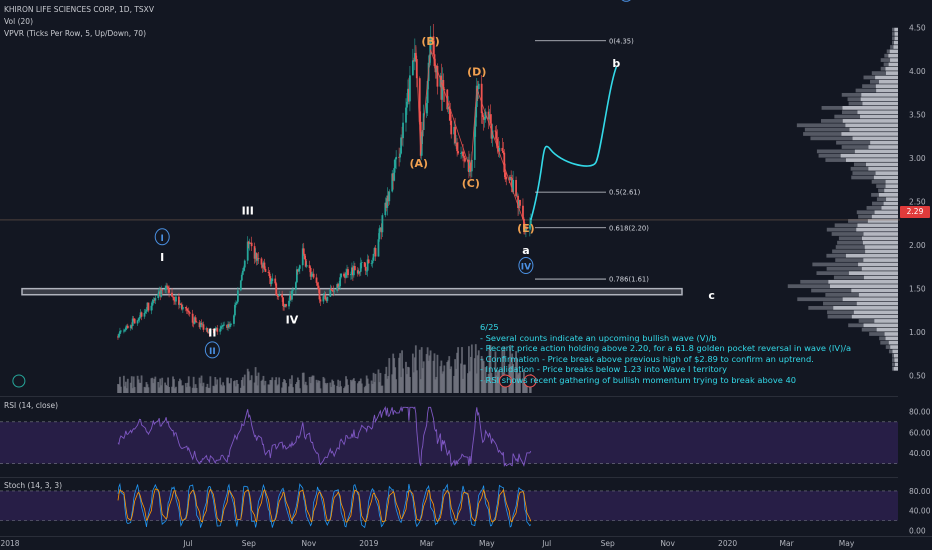  Describe the element at coordinates (471, 136) in the screenshot. I see `wave-lines` at that location.